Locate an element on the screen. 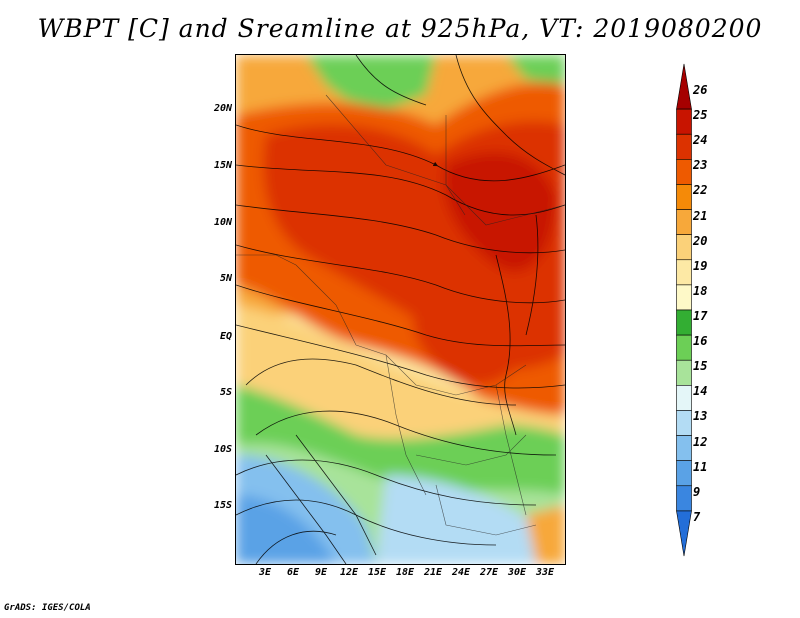 The image size is (800, 618). x-tick-label: 12E is located at coordinates (349, 572).